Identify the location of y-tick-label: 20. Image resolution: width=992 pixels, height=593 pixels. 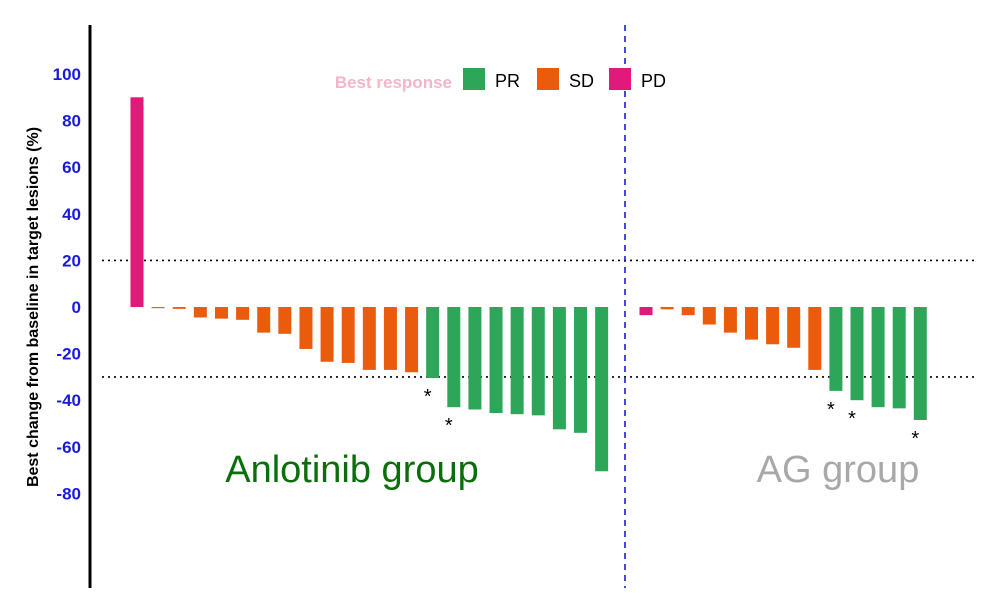
(71, 260).